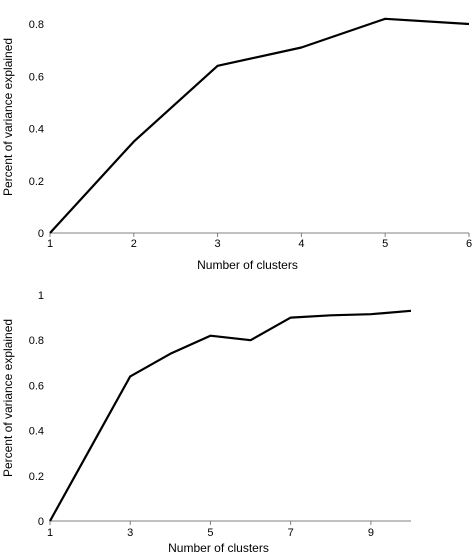  What do you see at coordinates (301, 244) in the screenshot?
I see `x-tick-label: 4` at bounding box center [301, 244].